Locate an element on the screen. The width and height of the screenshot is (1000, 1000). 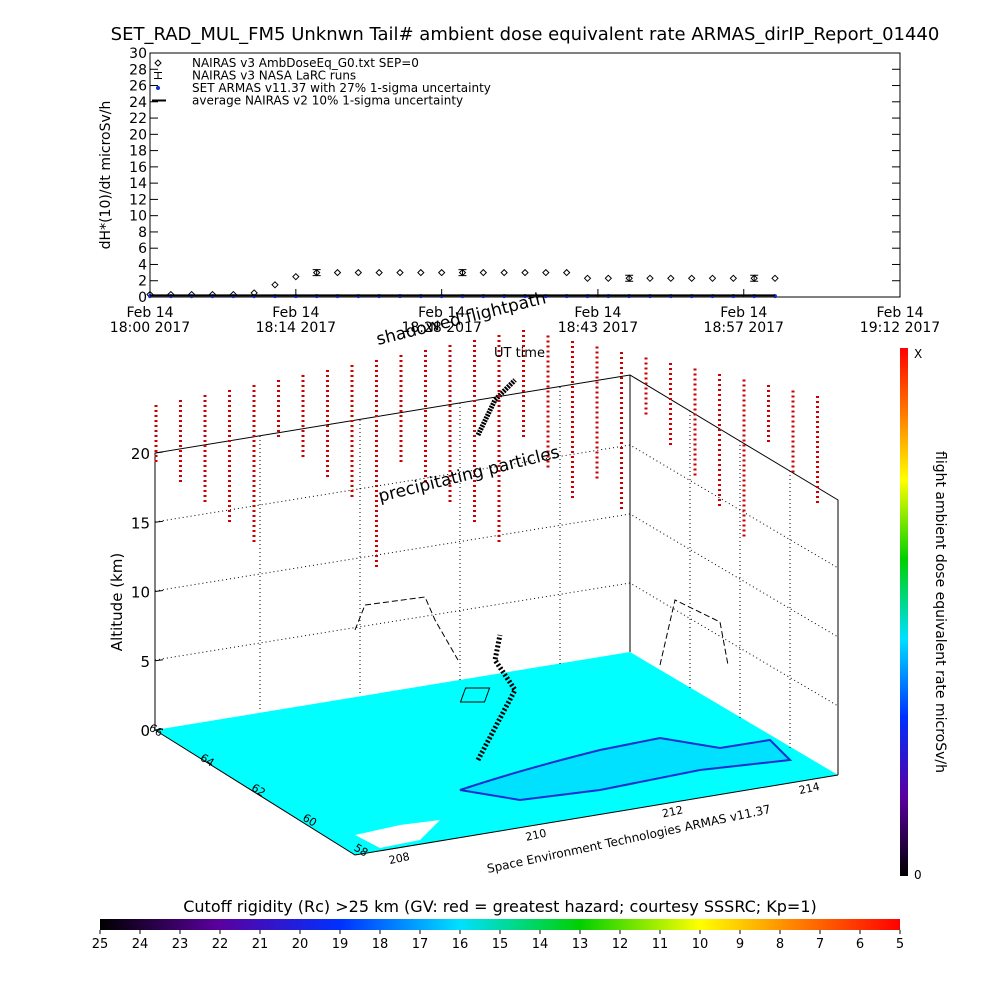
z-tick-label: 5 is located at coordinates (145, 662).